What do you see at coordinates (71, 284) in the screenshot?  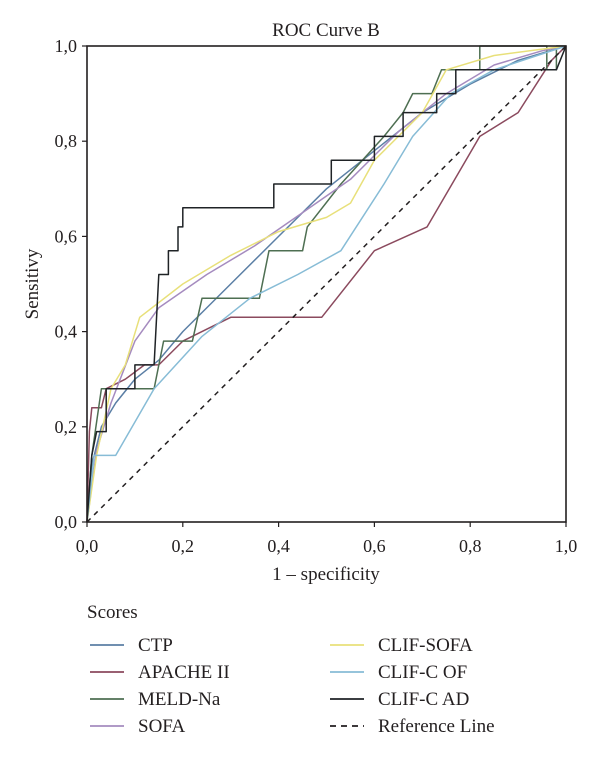 I see `y-axis-ticks: 0,0 0,2 0,4 0,6 0,8 1,0` at bounding box center [71, 284].